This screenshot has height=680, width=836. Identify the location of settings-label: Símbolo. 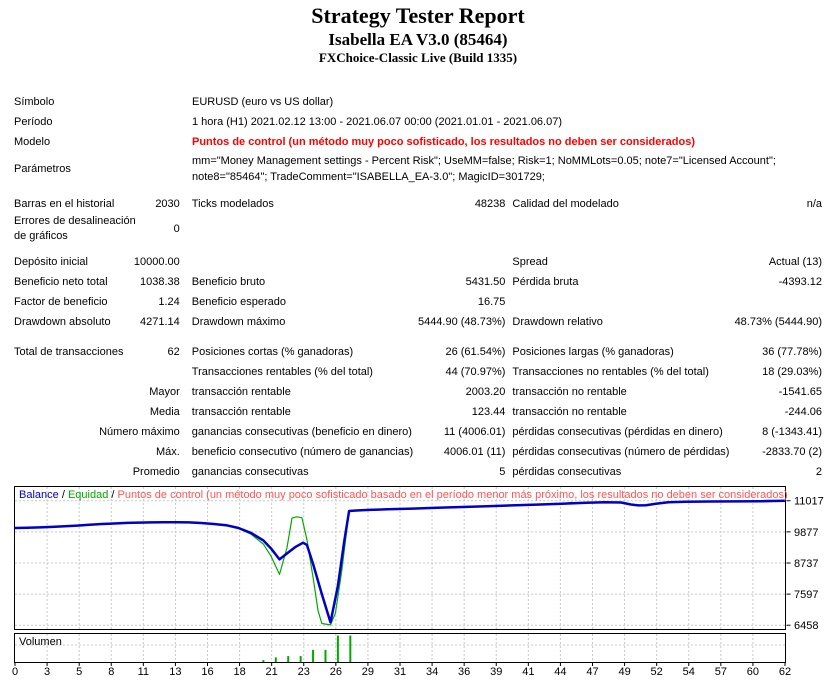
(34, 102).